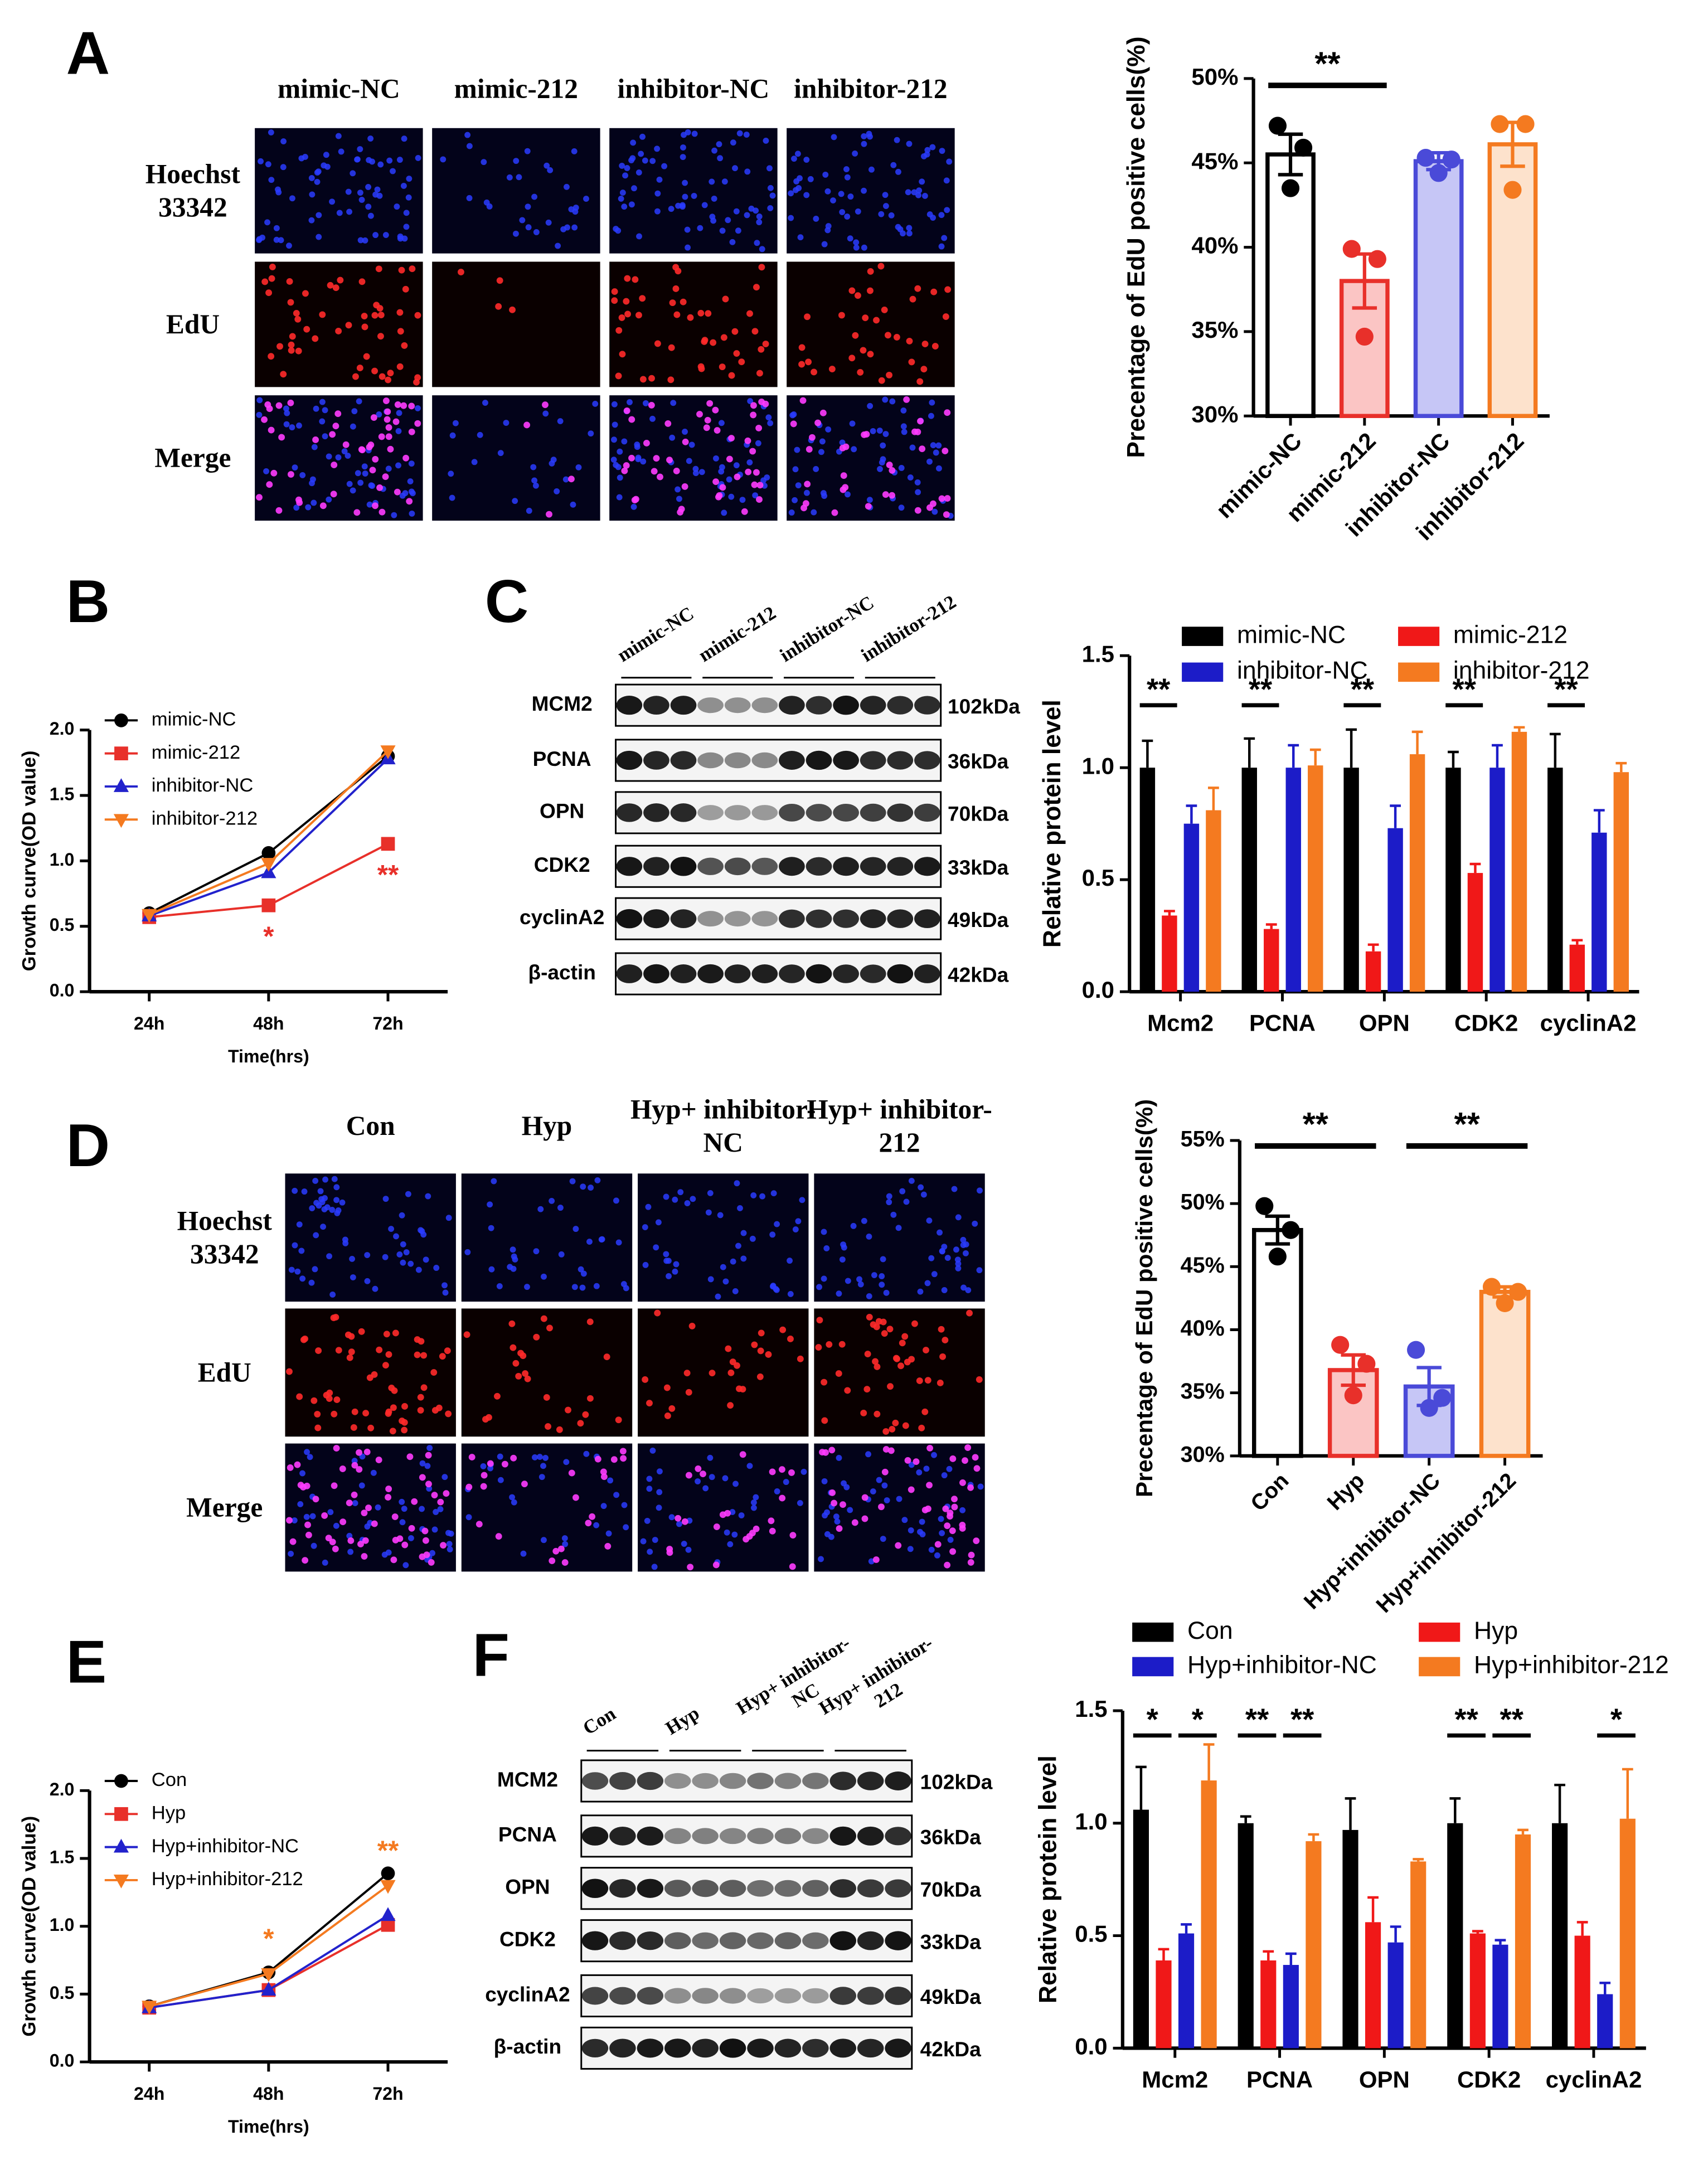 This screenshot has height=2160, width=1708. I want to click on point, so click(121, 1814).